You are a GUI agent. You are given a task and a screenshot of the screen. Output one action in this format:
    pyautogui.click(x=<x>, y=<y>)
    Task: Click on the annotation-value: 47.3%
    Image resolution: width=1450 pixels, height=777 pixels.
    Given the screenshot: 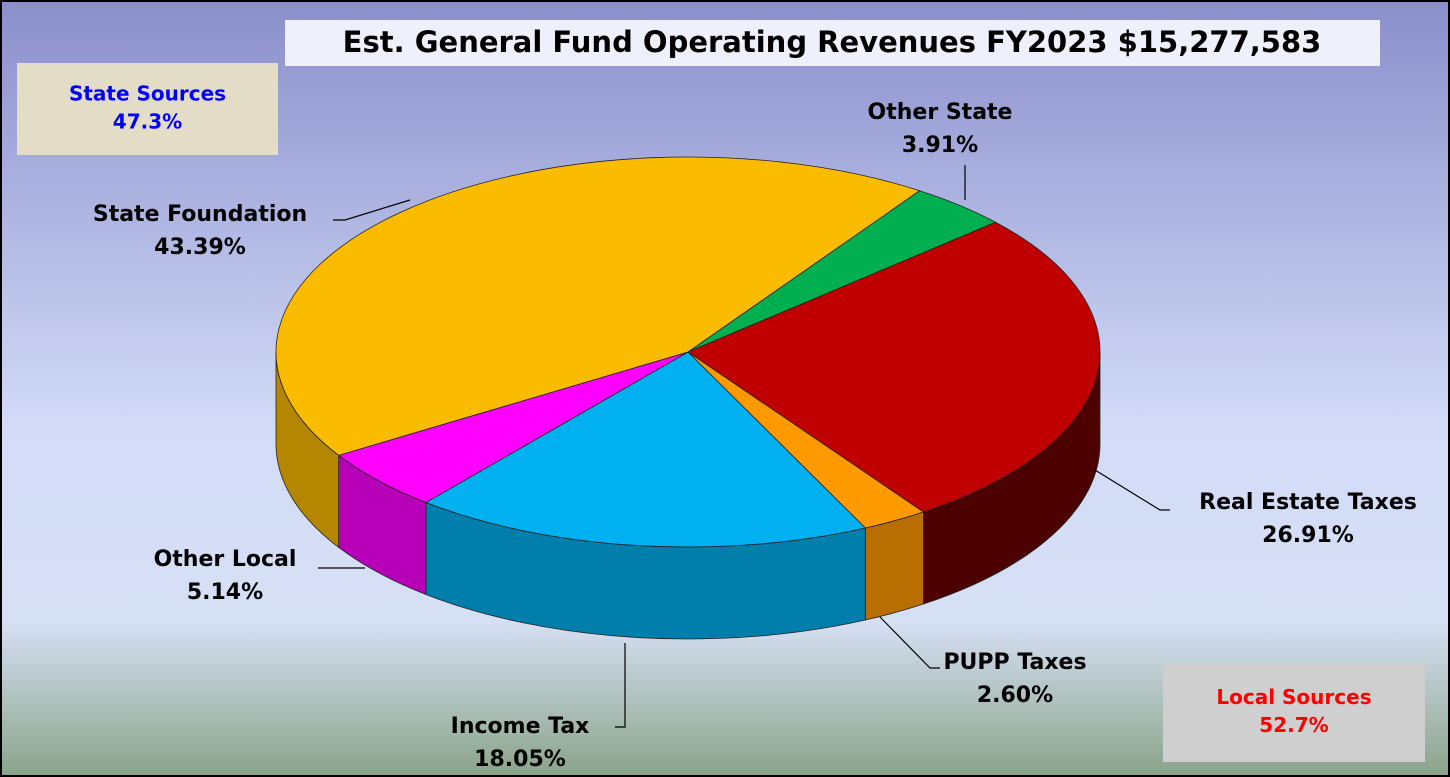 What is the action you would take?
    pyautogui.click(x=147, y=122)
    